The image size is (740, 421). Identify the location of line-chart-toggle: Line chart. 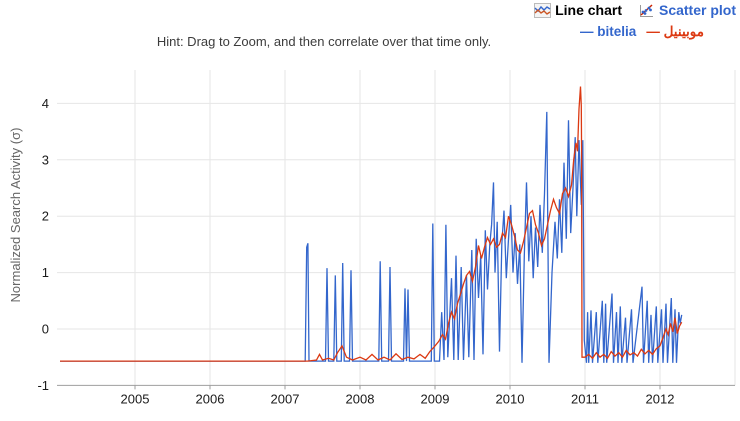
(578, 10).